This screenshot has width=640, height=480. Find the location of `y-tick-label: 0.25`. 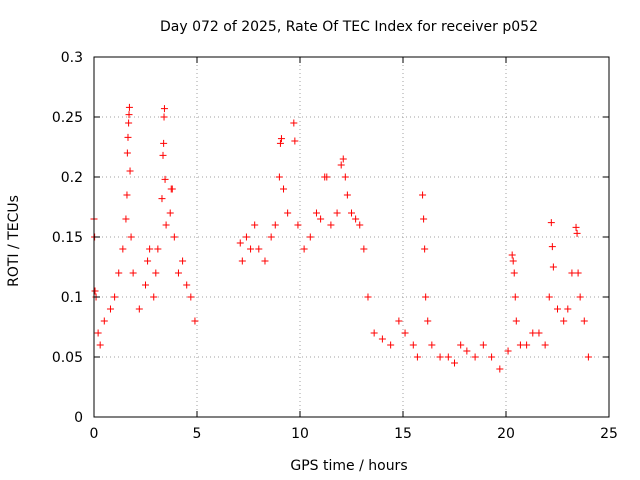

y-tick-label: 0.25 is located at coordinates (67, 118).